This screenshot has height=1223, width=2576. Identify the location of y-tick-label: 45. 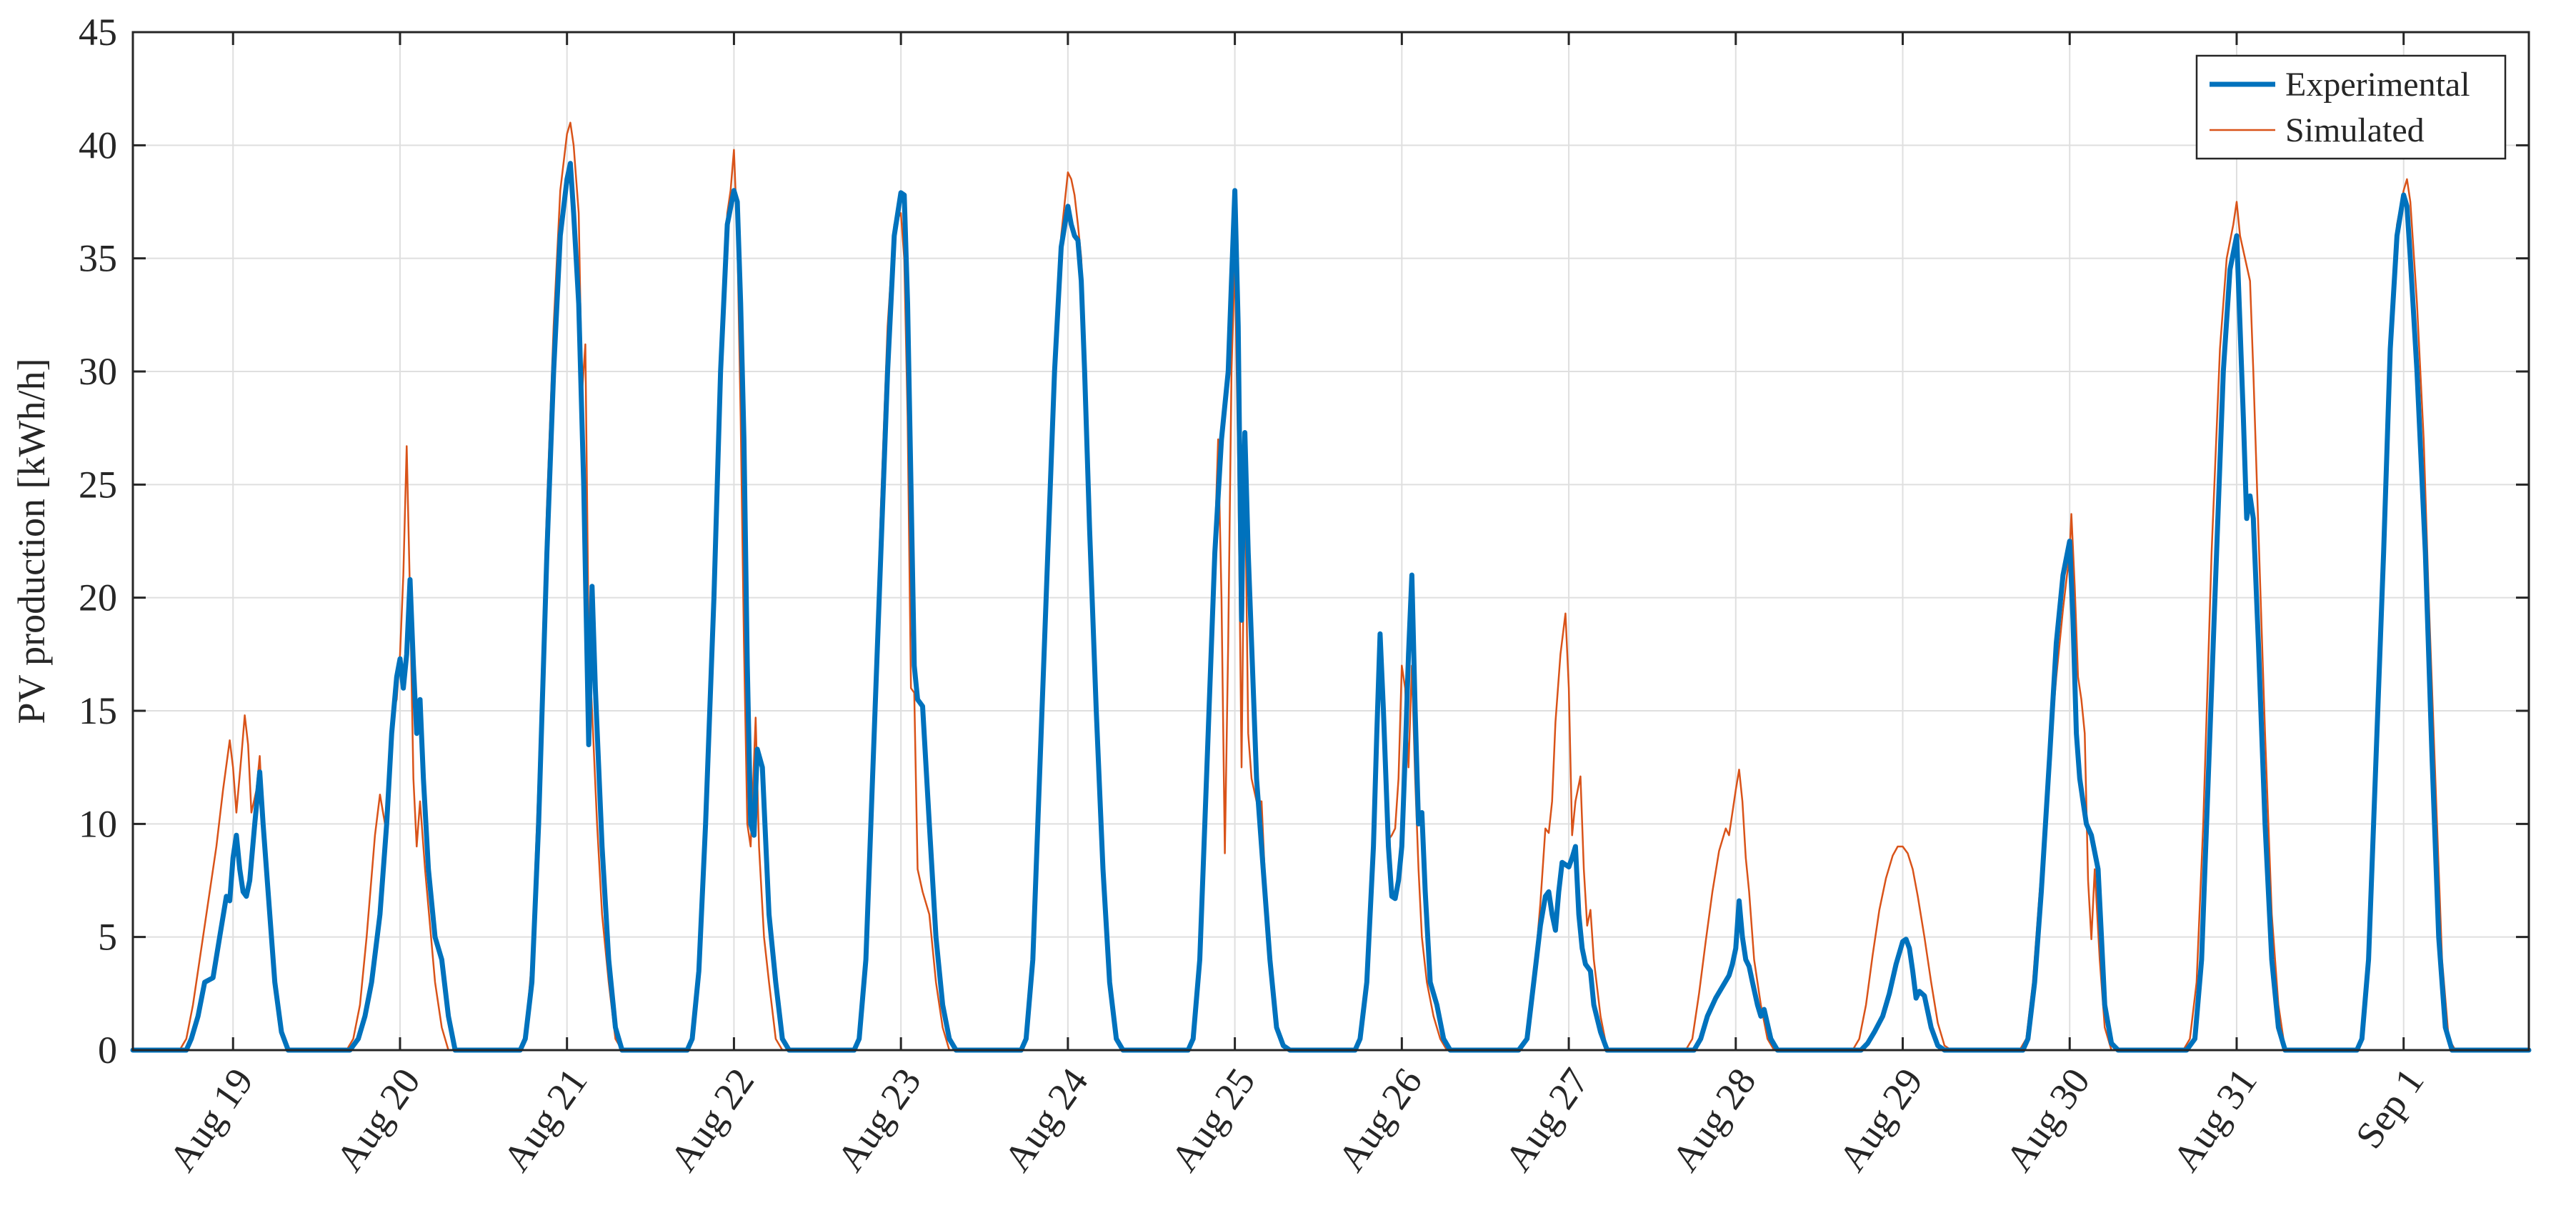
(98, 32).